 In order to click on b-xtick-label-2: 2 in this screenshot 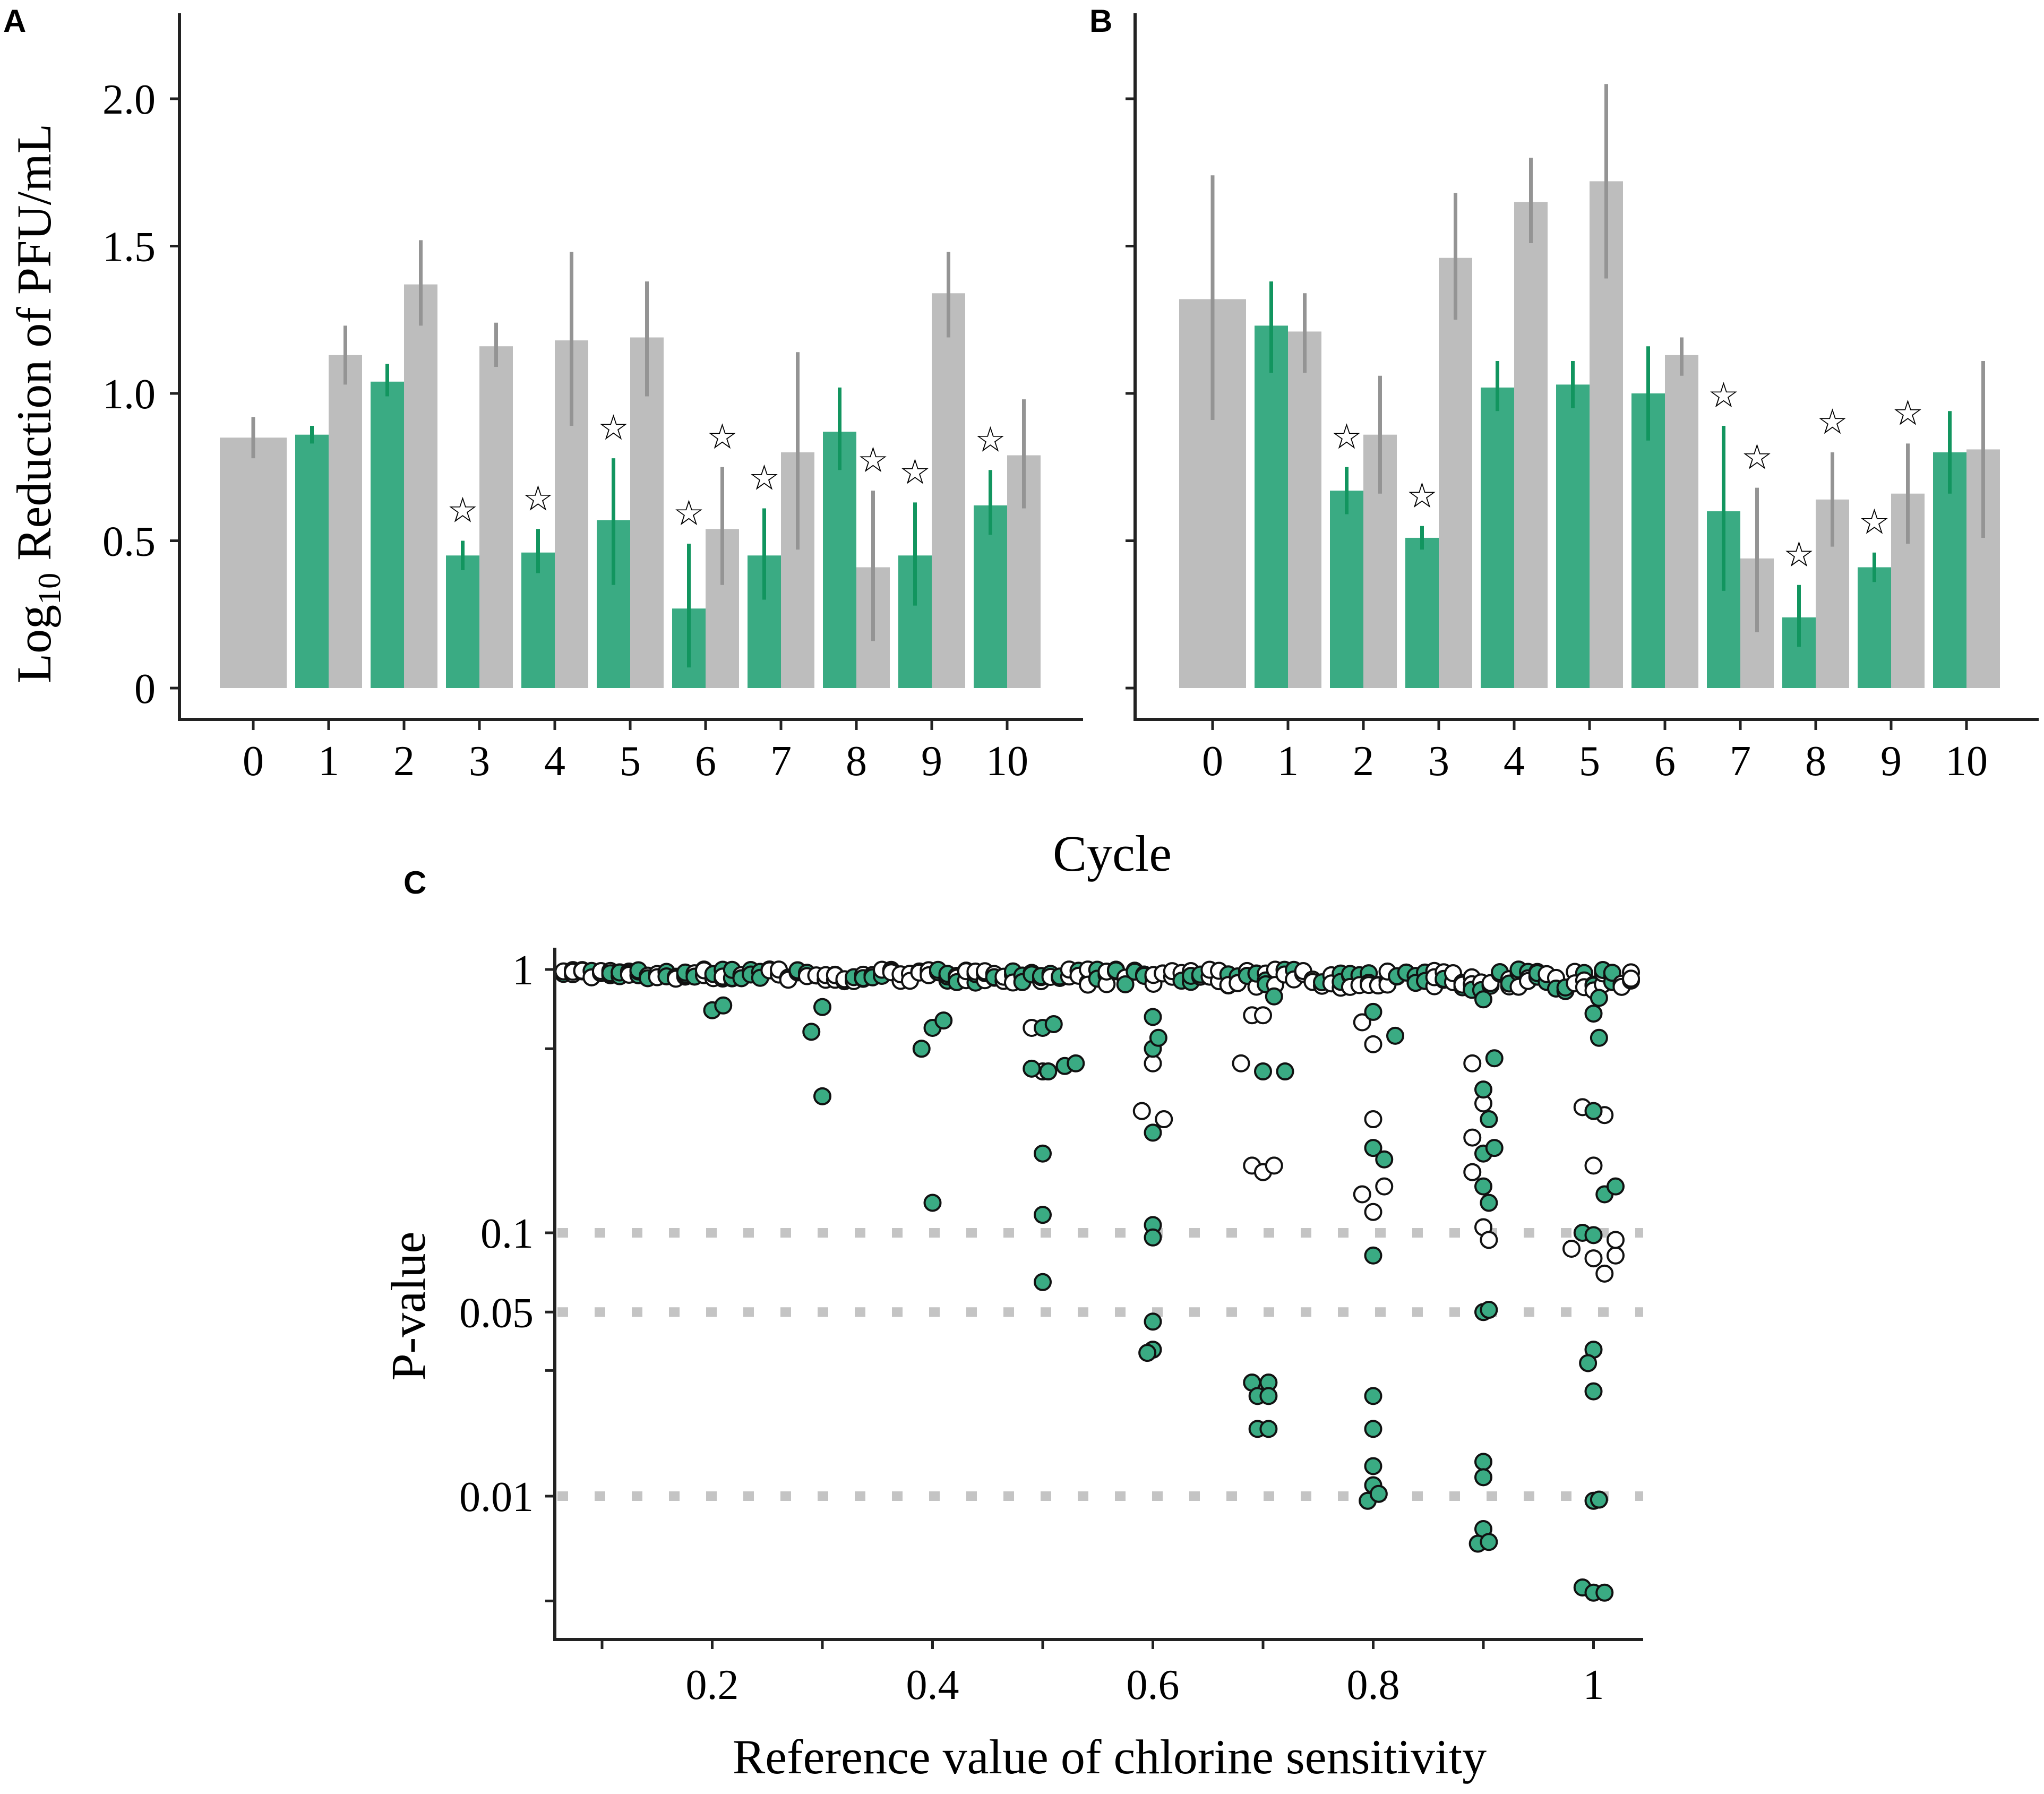, I will do `click(1363, 761)`.